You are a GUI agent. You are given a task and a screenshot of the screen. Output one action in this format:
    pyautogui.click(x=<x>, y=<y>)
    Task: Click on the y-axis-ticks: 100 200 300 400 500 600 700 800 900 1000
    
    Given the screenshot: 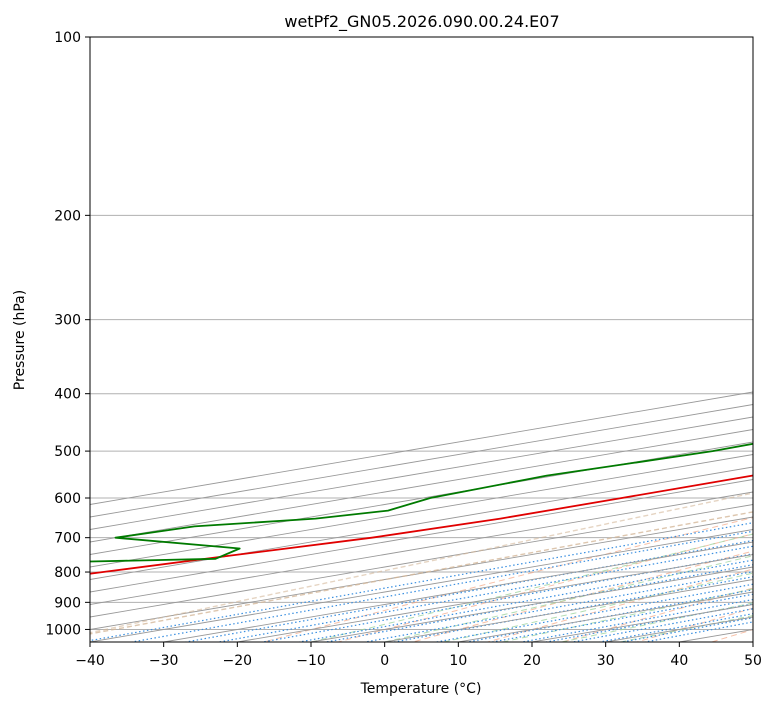 What is the action you would take?
    pyautogui.click(x=67, y=334)
    